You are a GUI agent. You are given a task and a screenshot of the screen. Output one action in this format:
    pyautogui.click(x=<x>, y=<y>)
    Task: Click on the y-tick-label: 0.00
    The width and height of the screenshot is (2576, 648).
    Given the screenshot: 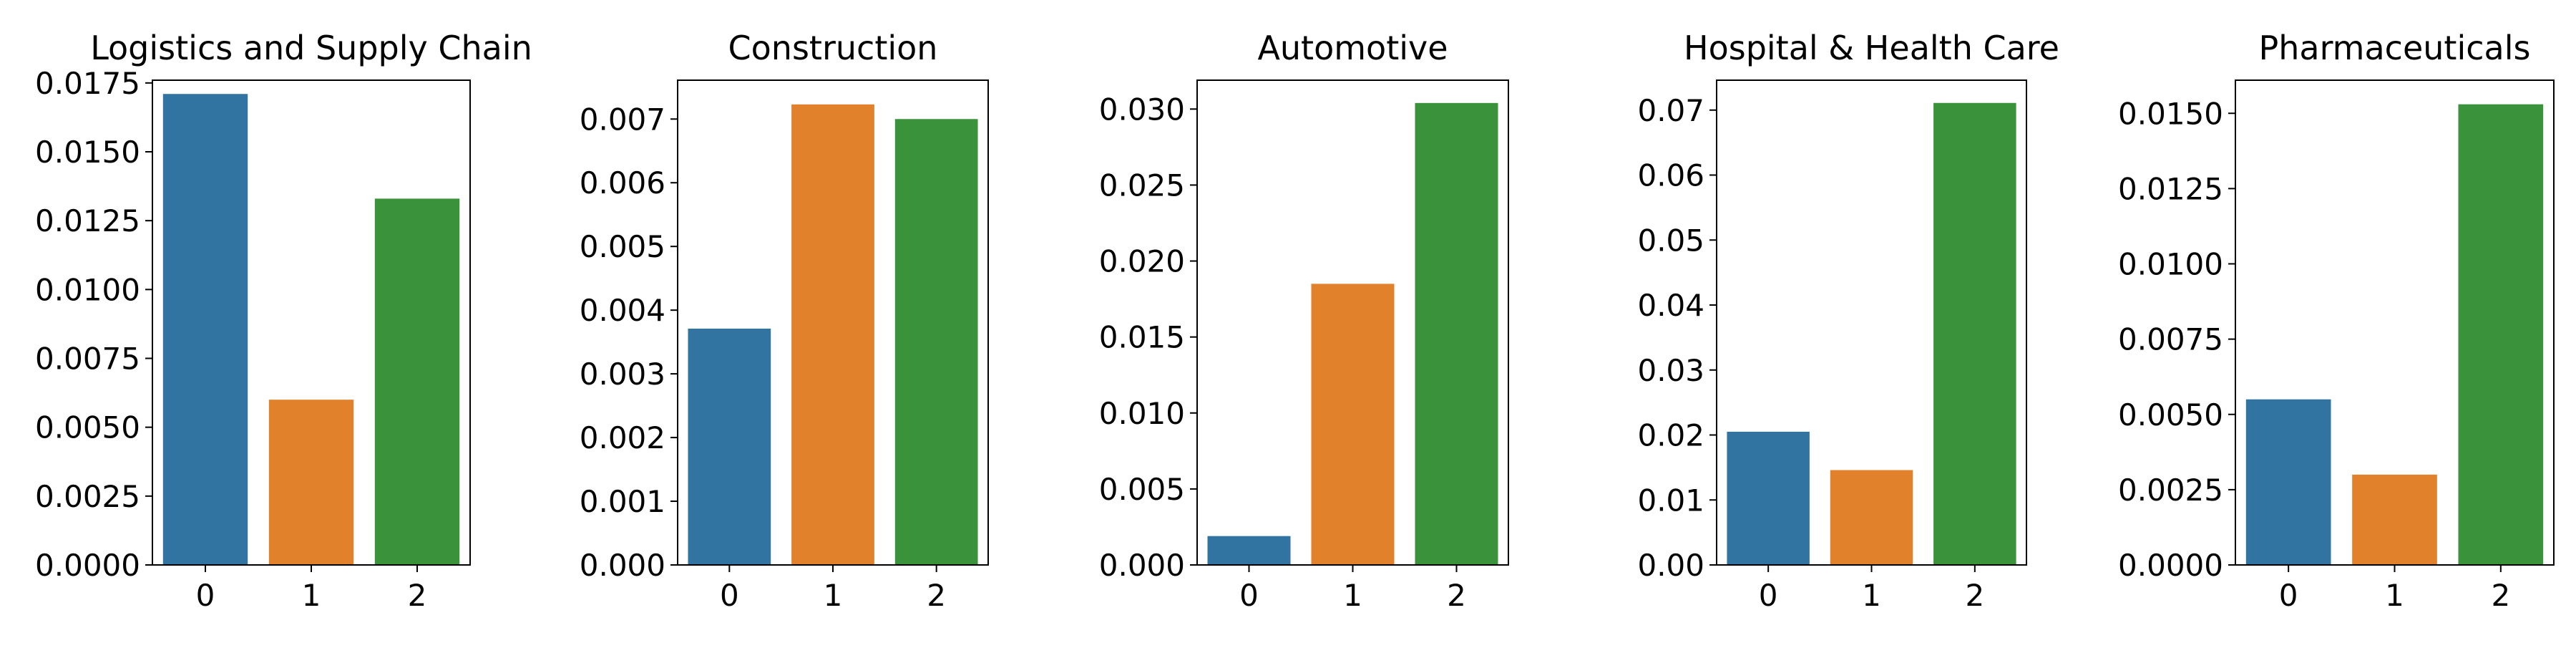 What is the action you would take?
    pyautogui.click(x=1670, y=565)
    